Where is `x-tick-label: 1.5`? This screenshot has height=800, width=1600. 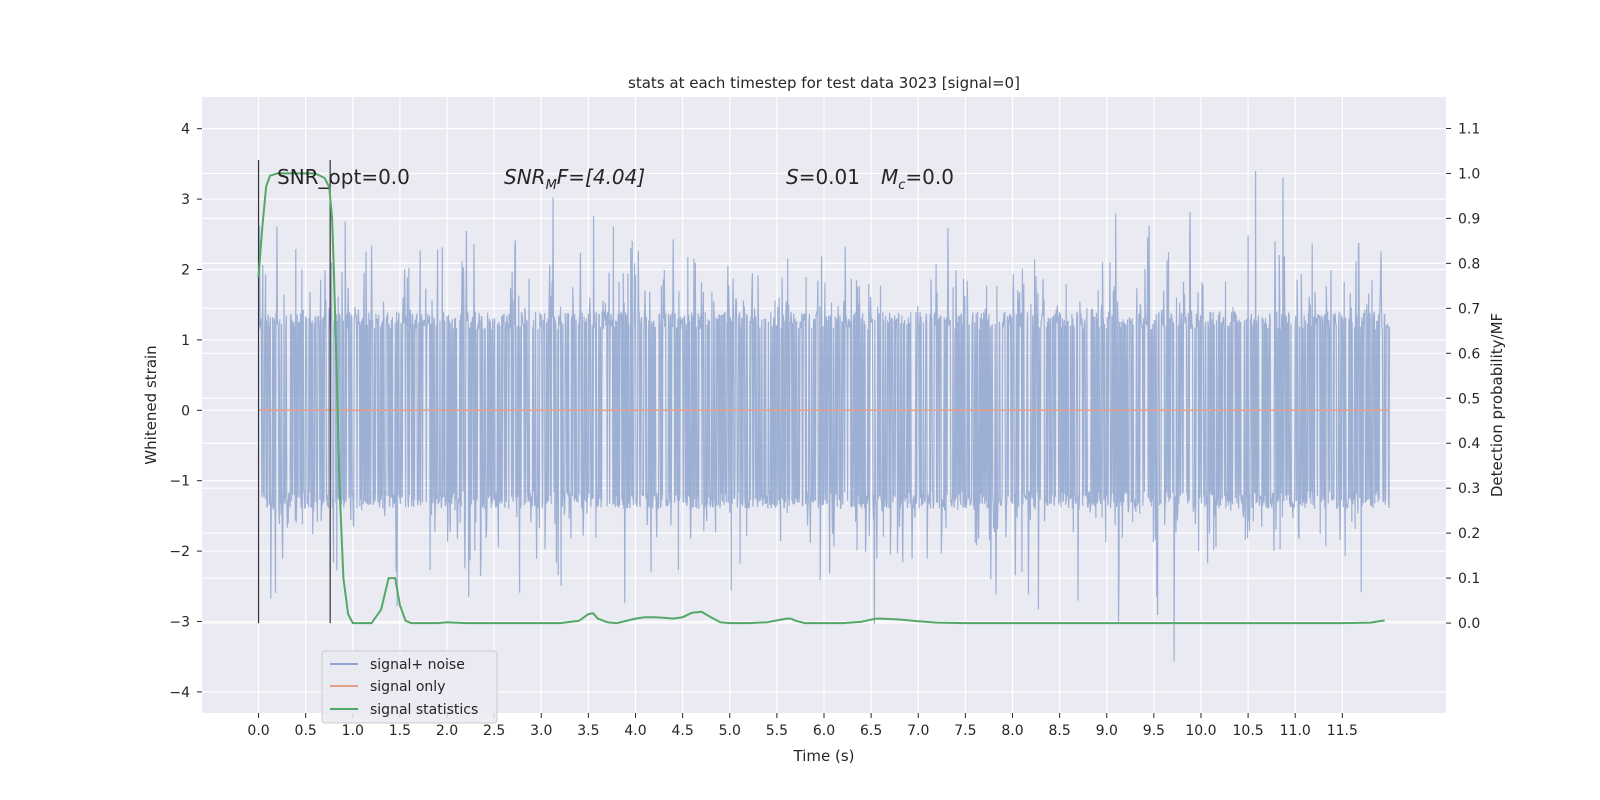 x-tick-label: 1.5 is located at coordinates (400, 731).